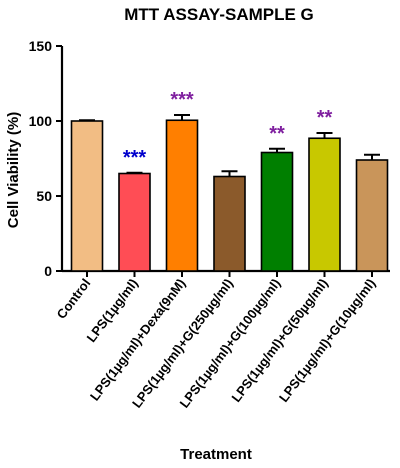 Image resolution: width=400 pixels, height=468 pixels. Describe the element at coordinates (327, 340) in the screenshot. I see `category-label: LPS(1µg/ml)+G(10µg/ml)` at that location.